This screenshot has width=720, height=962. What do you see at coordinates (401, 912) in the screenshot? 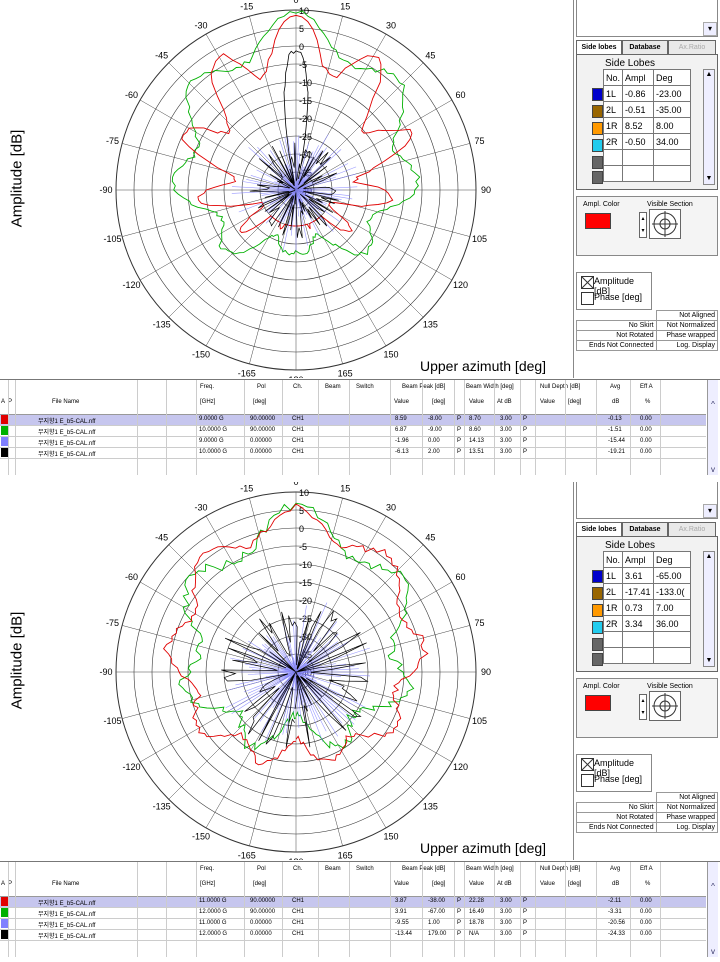
I see `bp-value-cell: 3.91` at bounding box center [401, 912].